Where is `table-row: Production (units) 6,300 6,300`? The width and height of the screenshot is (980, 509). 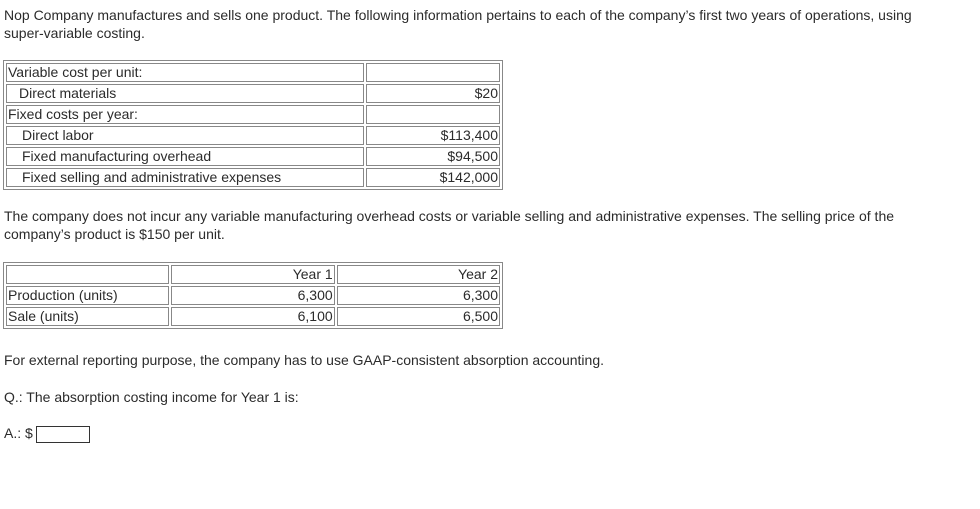
table-row: Production (units) 6,300 6,300 is located at coordinates (253, 295).